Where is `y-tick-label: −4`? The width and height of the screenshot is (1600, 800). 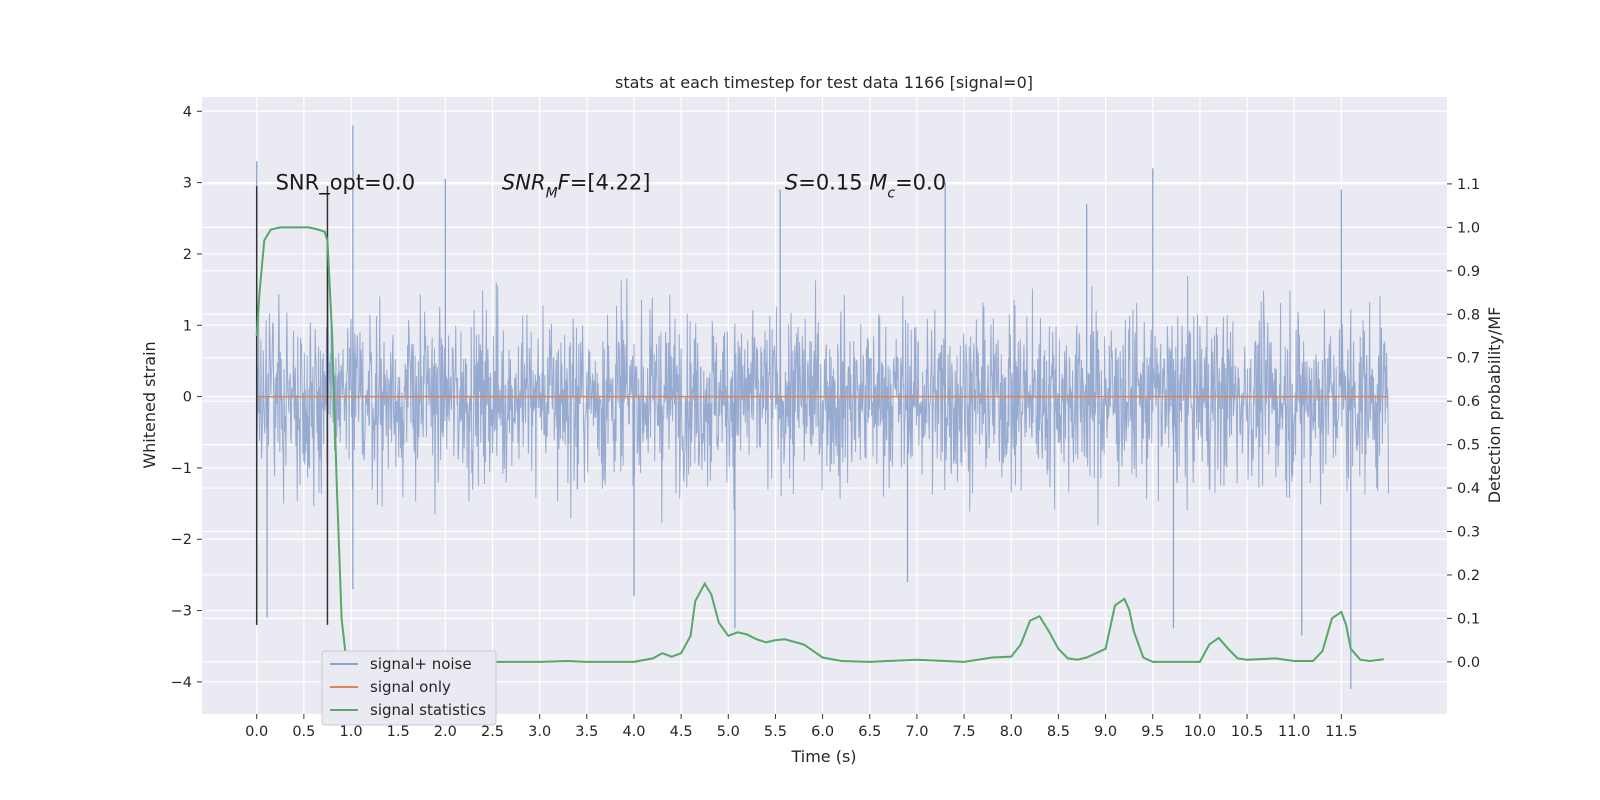 y-tick-label: −4 is located at coordinates (181, 683).